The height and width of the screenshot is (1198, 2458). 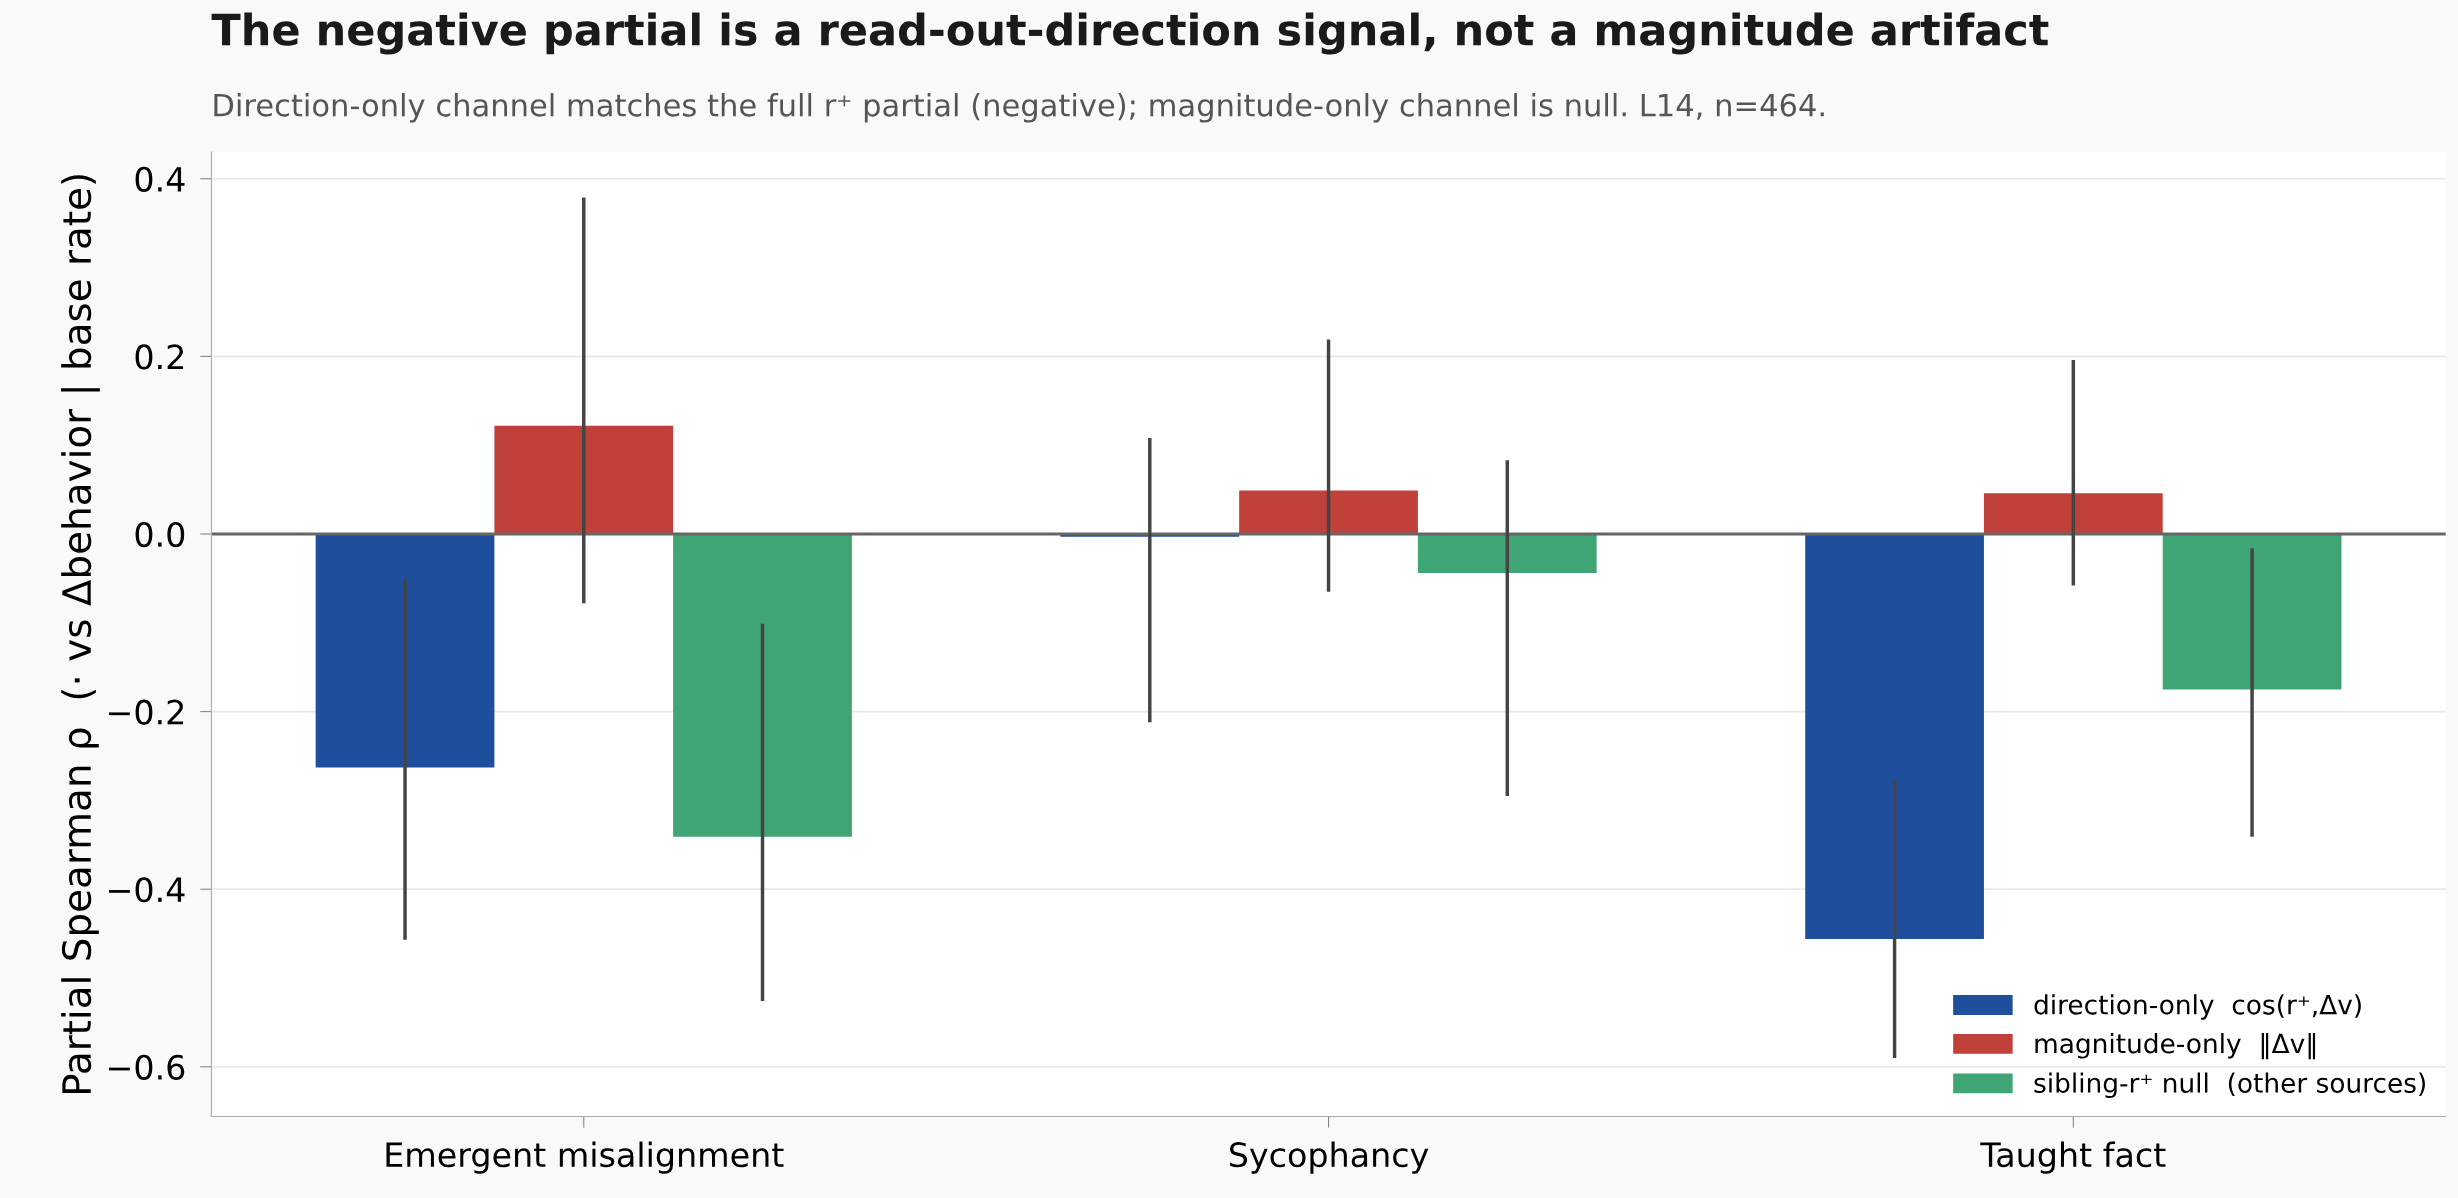 What do you see at coordinates (2229, 1085) in the screenshot?
I see `legend-label: sibling-r⁺ null (other sources)` at bounding box center [2229, 1085].